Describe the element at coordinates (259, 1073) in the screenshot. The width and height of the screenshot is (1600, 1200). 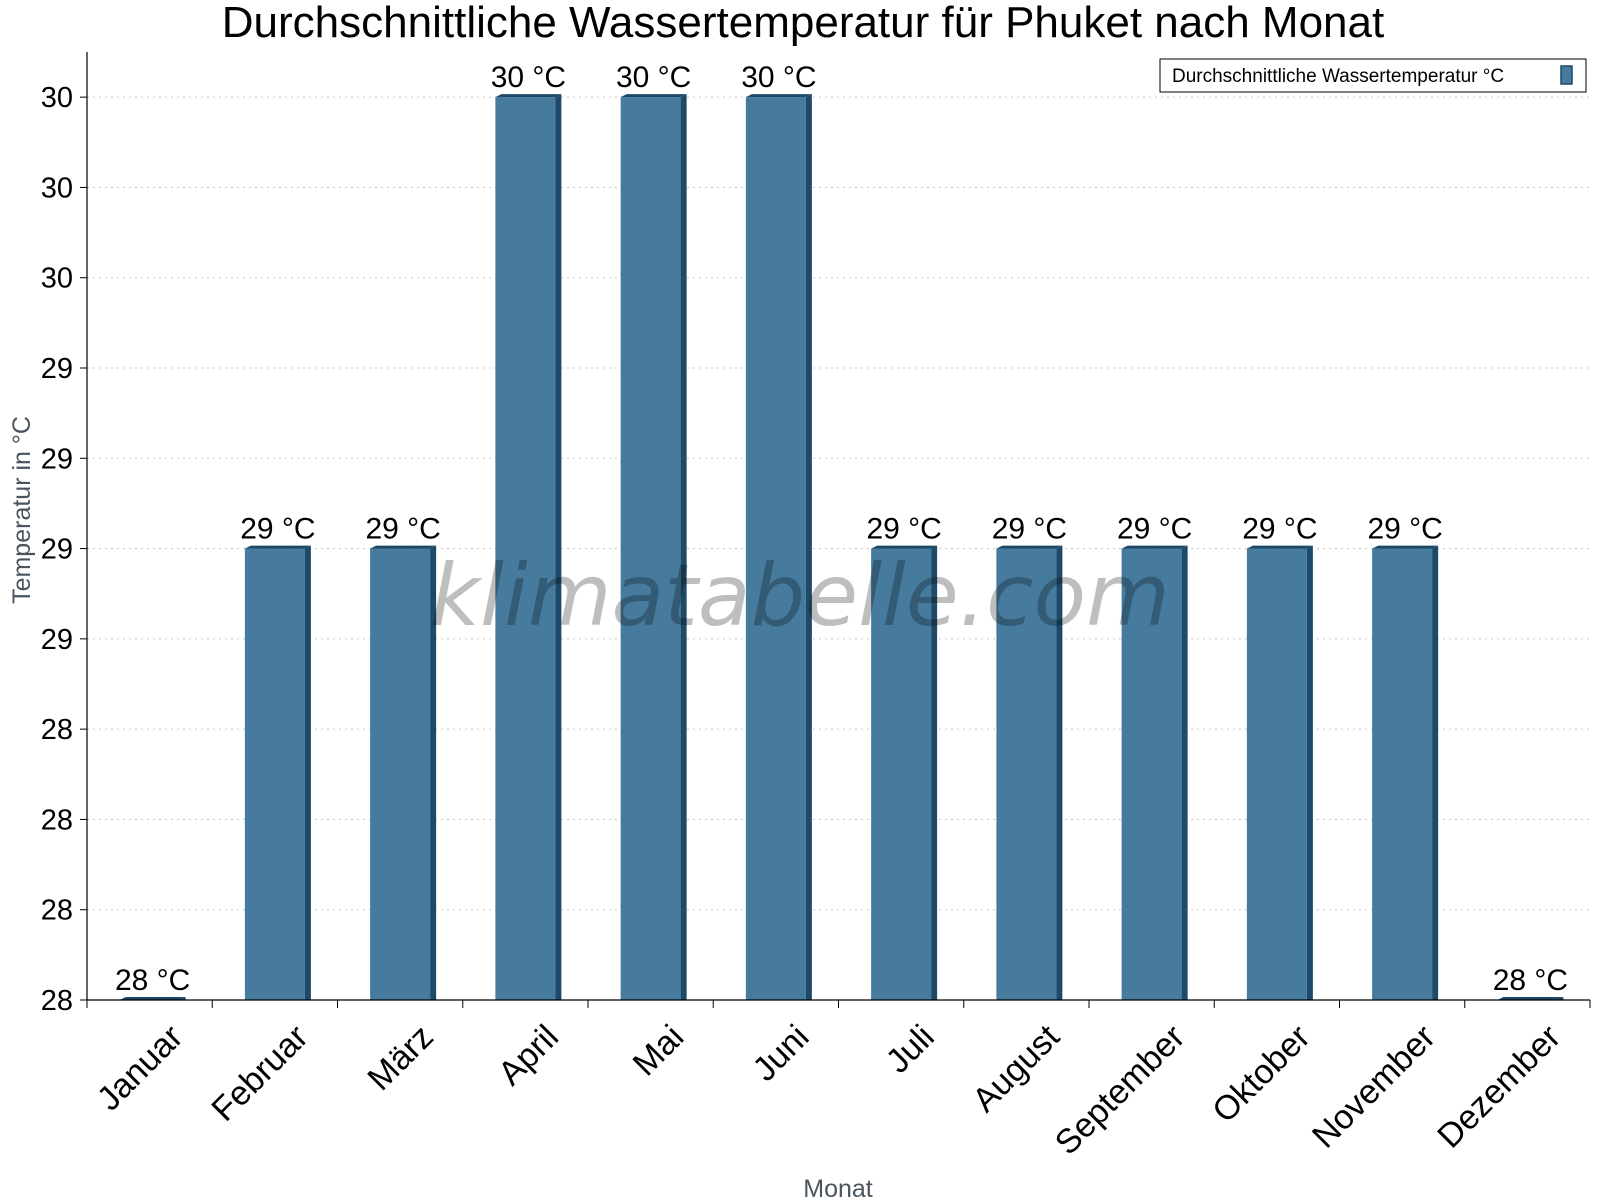
I see `x-tick-label: Februar` at that location.